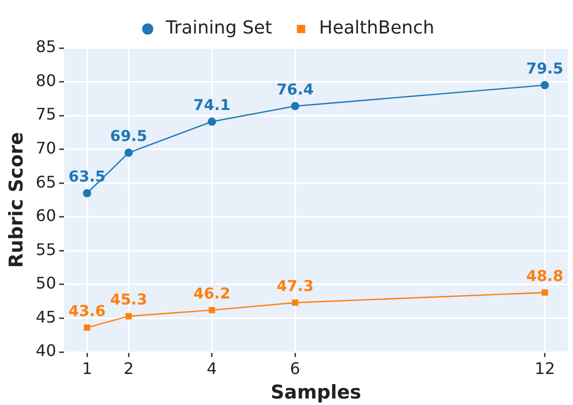 This screenshot has width=573, height=405. Describe the element at coordinates (46, 80) in the screenshot. I see `y-tick-label: 80` at that location.